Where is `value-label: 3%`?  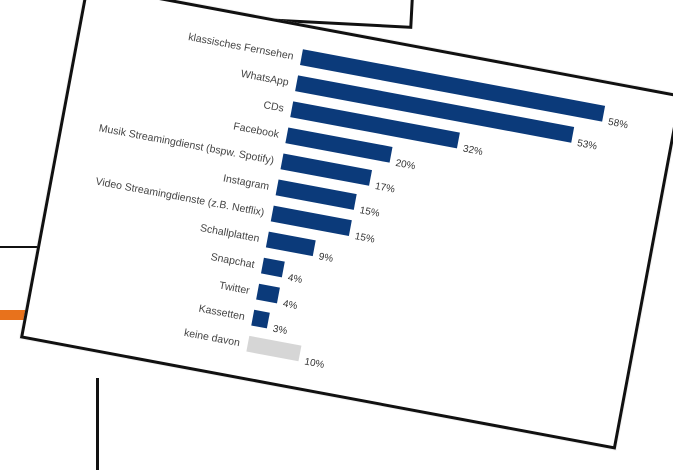
value-label: 3% is located at coordinates (280, 330).